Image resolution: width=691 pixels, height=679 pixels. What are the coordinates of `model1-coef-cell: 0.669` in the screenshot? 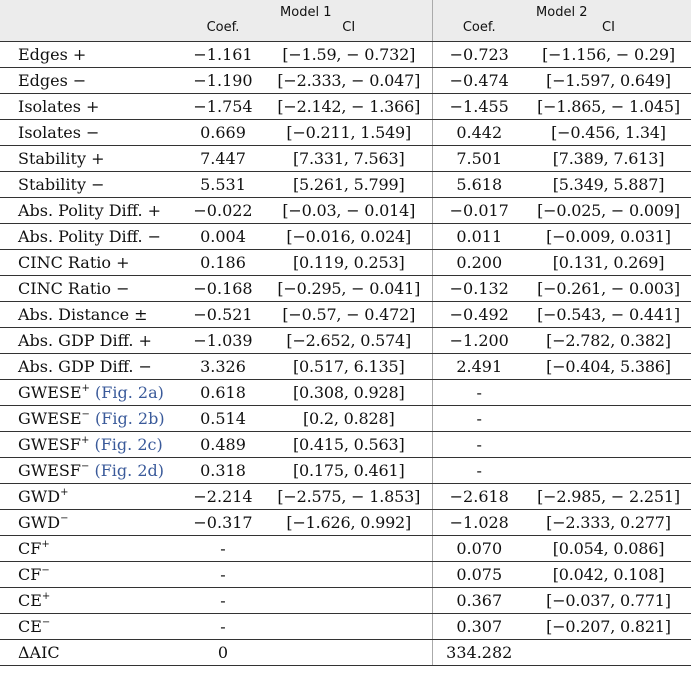 It's located at (223, 132).